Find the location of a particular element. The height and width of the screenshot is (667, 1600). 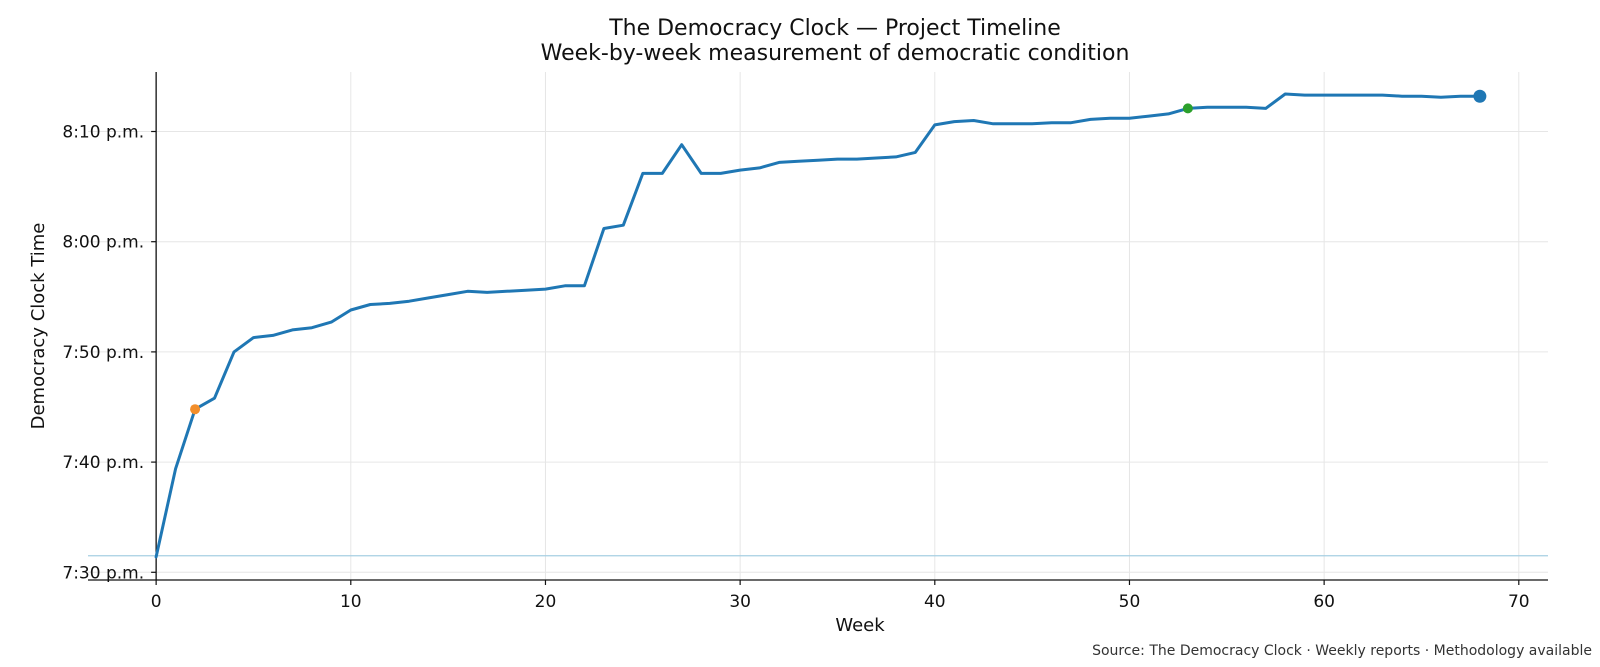

chart-title: The Democracy Clock — Project Timeline is located at coordinates (835, 28).